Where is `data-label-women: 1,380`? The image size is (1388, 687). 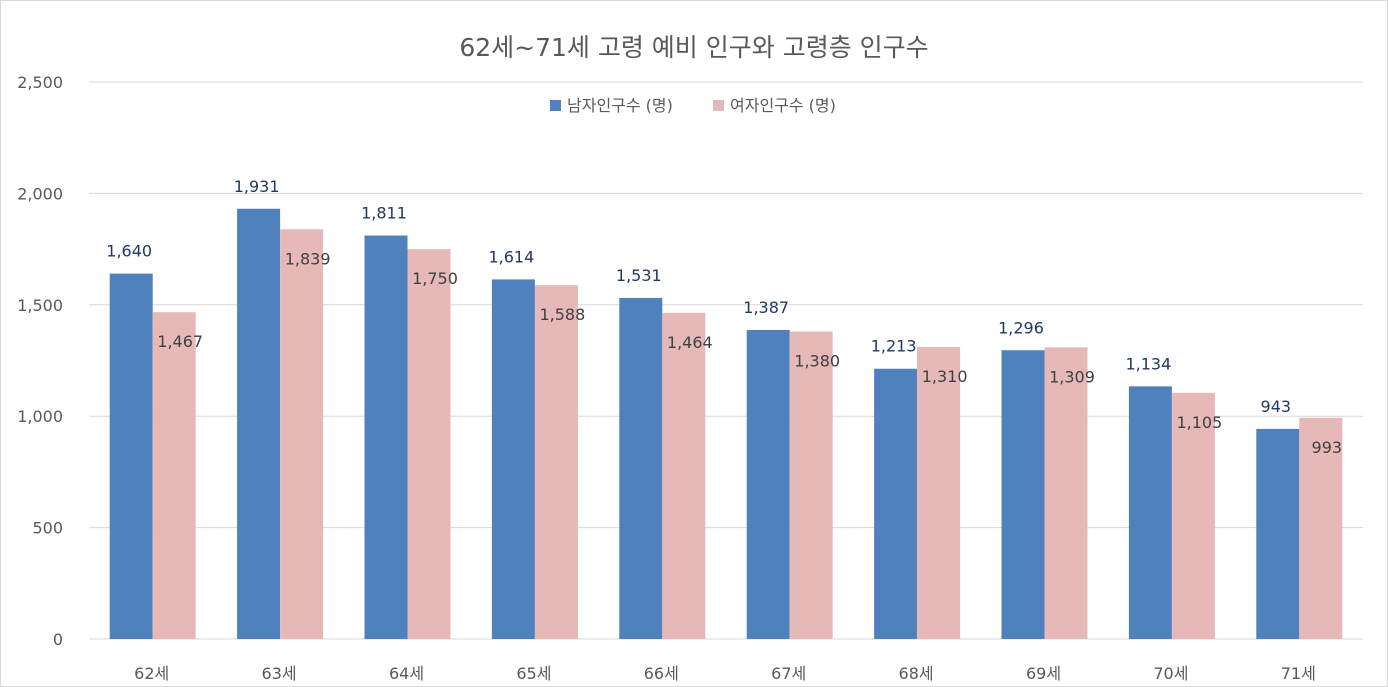 data-label-women: 1,380 is located at coordinates (817, 361).